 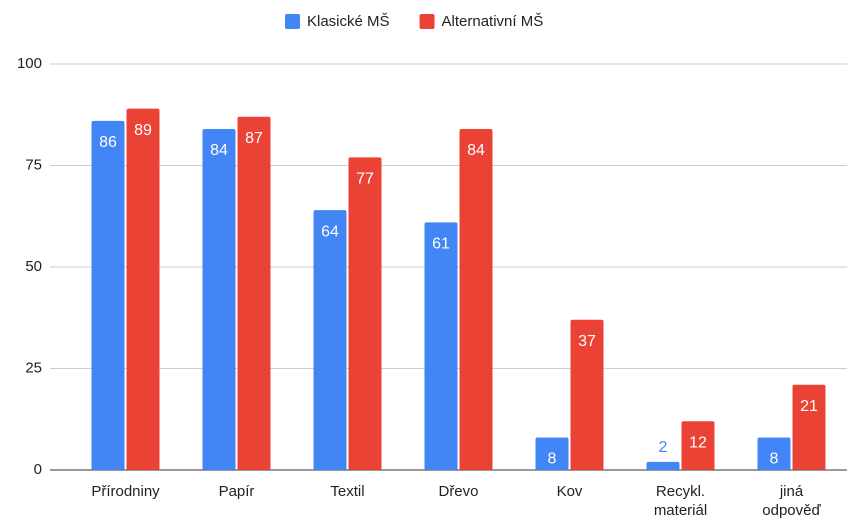 What do you see at coordinates (663, 447) in the screenshot?
I see `data-label: 2` at bounding box center [663, 447].